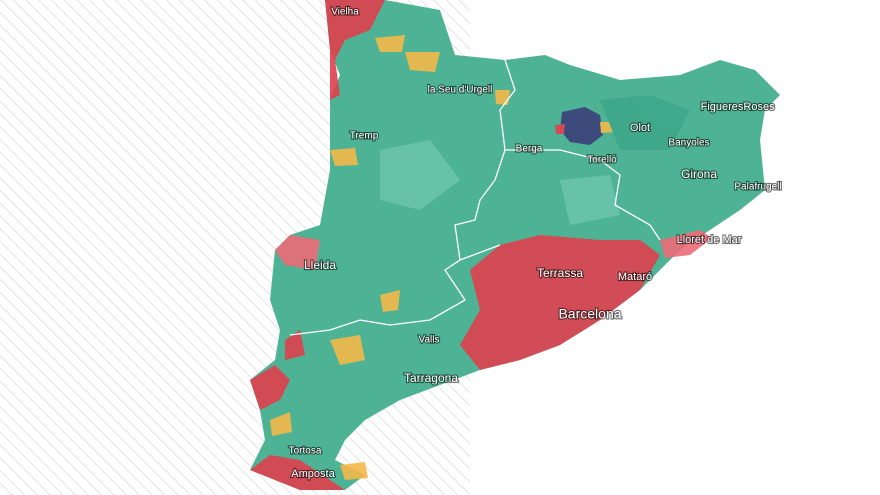 The width and height of the screenshot is (880, 495). I want to click on city-label: Tremp, so click(364, 136).